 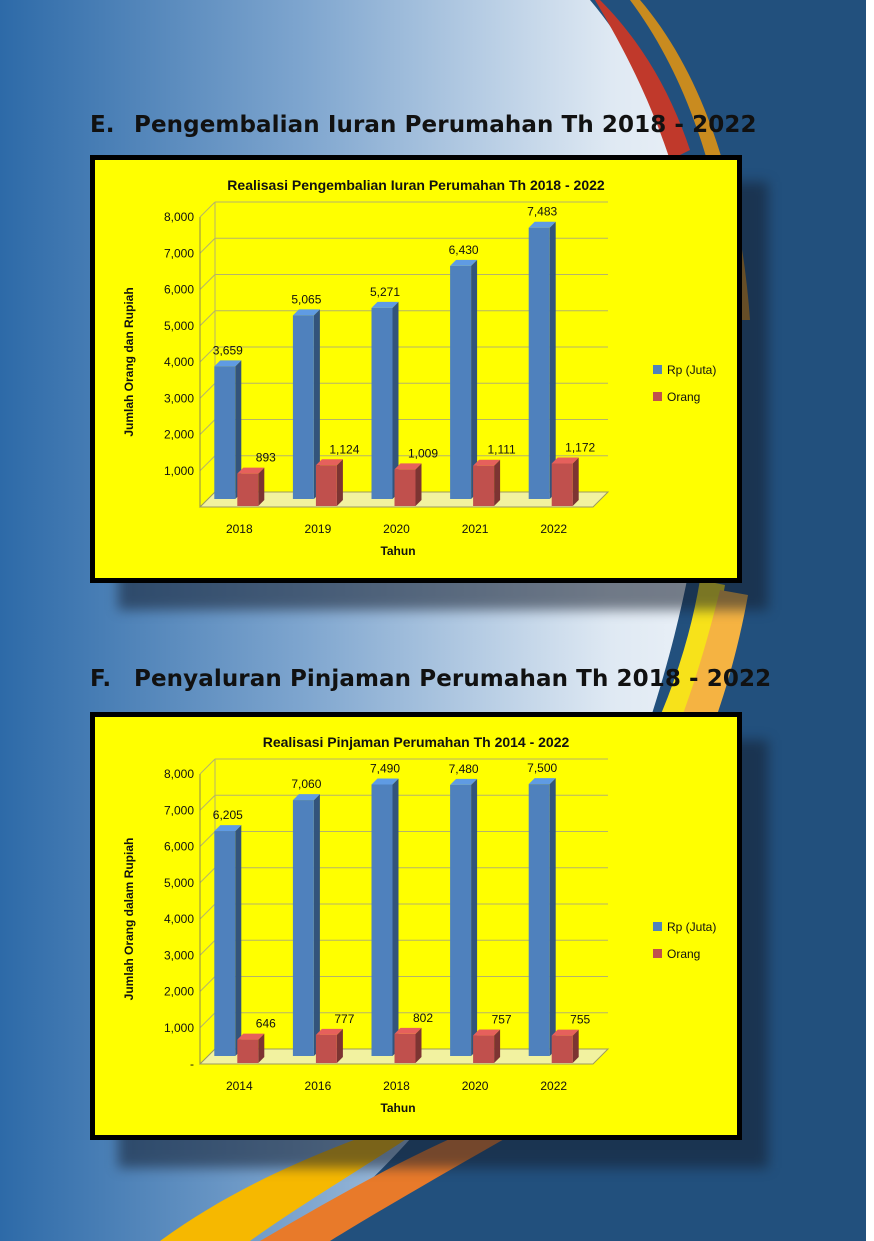 What do you see at coordinates (385, 768) in the screenshot?
I see `data-label: 7,490` at bounding box center [385, 768].